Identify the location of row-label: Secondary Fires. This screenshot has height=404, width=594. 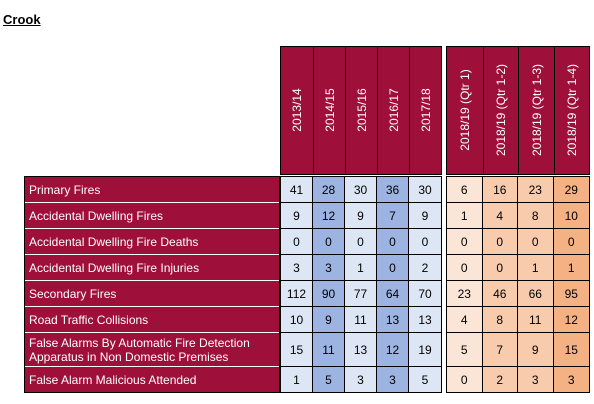
(152, 294).